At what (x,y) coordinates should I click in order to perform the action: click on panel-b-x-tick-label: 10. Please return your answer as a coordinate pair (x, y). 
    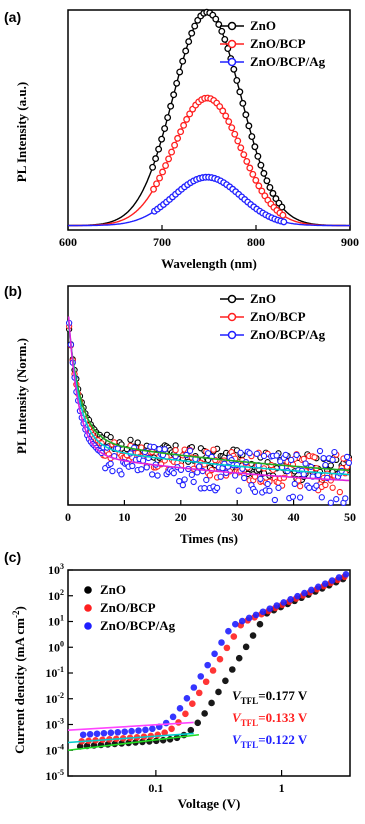
    Looking at the image, I should click on (124, 517).